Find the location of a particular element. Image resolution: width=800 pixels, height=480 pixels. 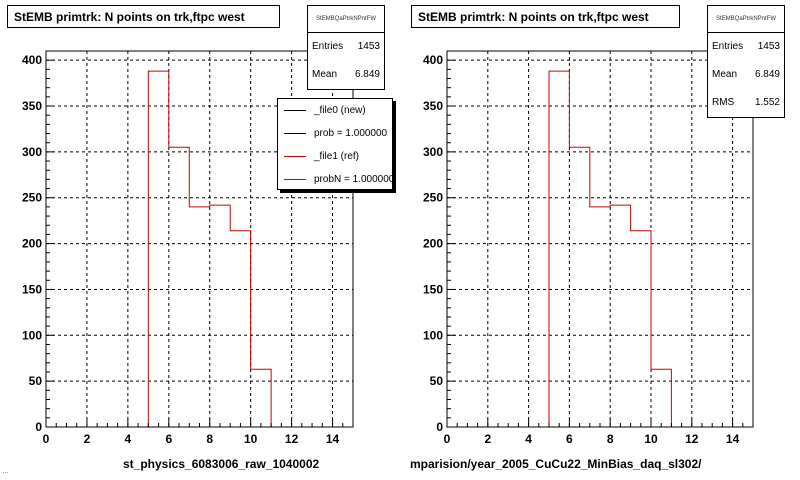

legend-label: prob = 1.000000 is located at coordinates (351, 133).